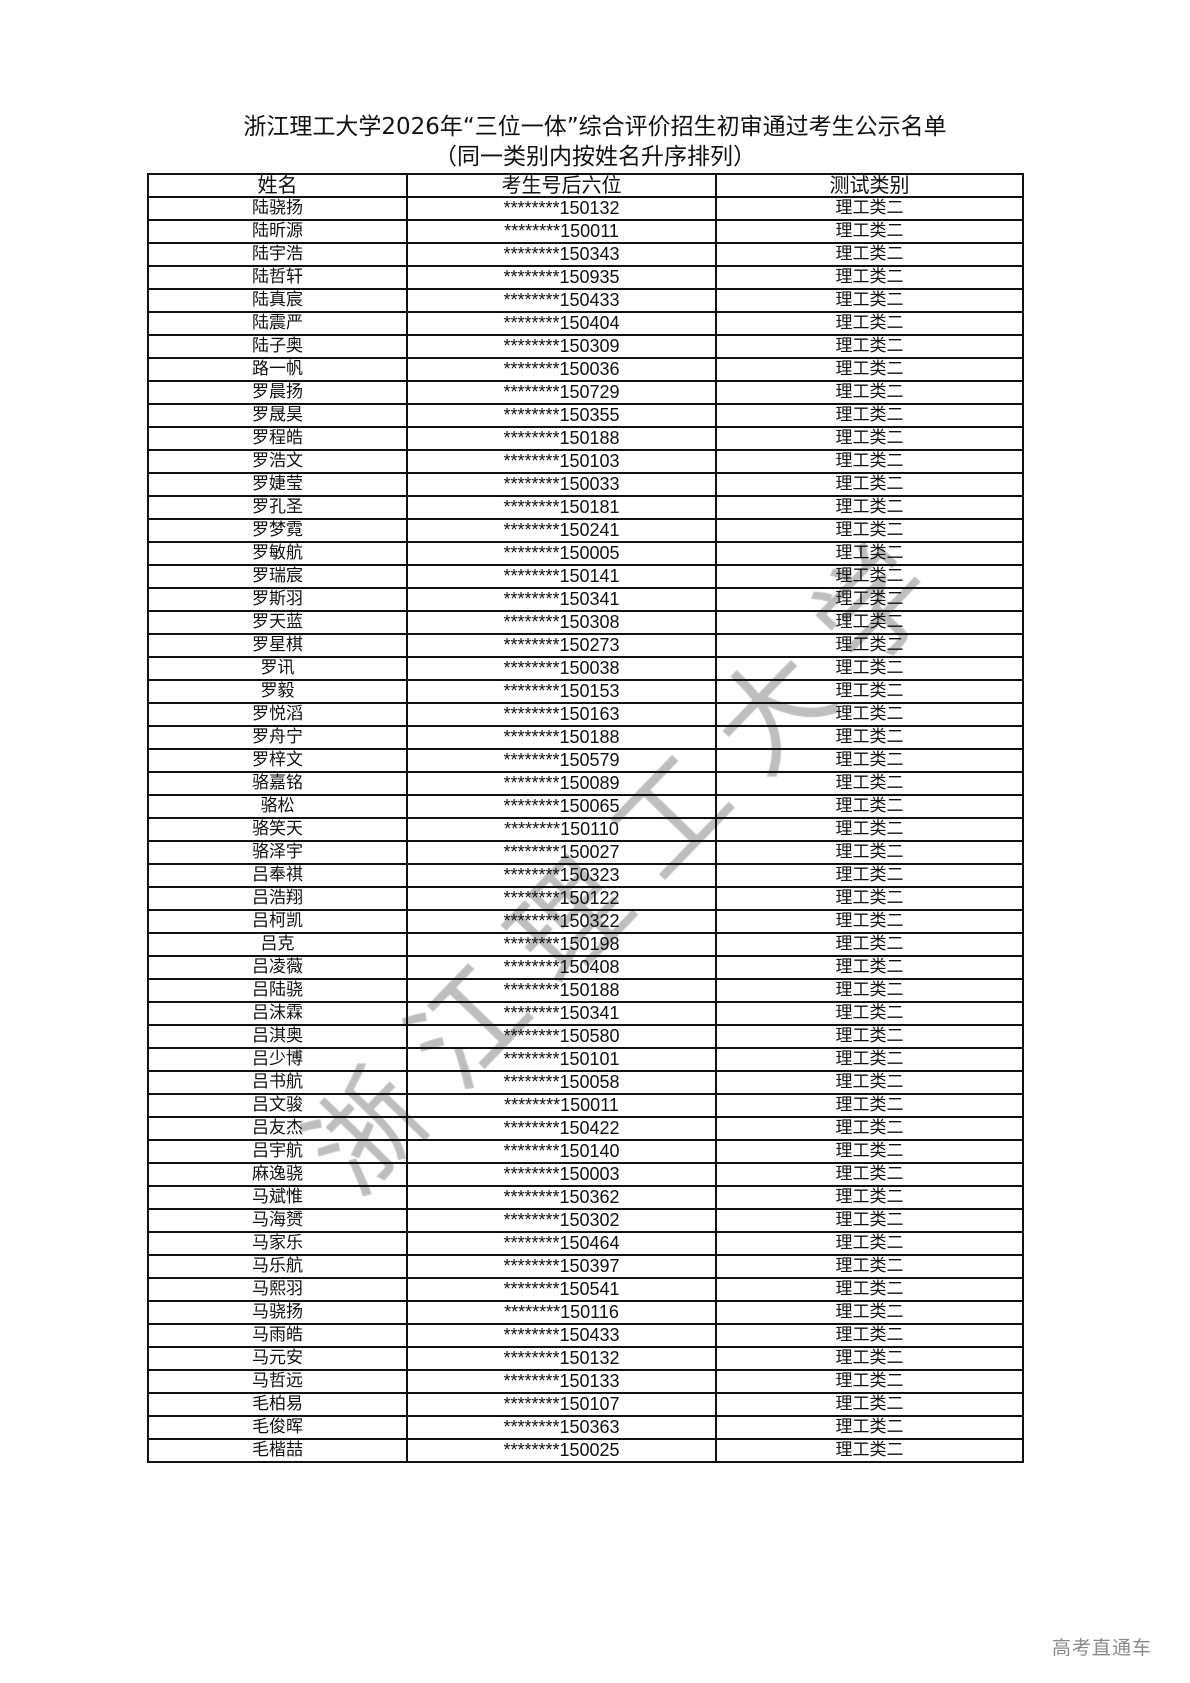 The width and height of the screenshot is (1190, 1683). I want to click on table-row: 马乐航 ********150397 理工类二, so click(585, 1266).